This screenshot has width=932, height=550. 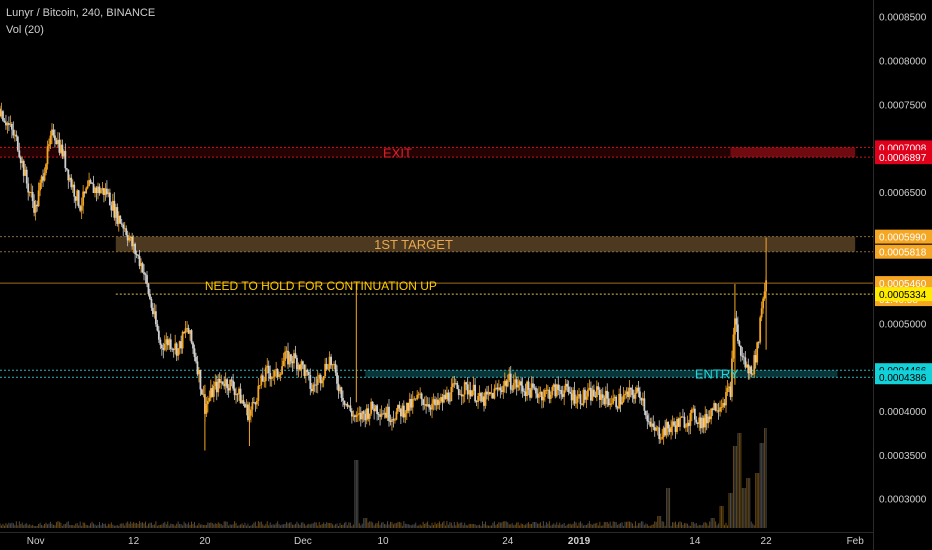 What do you see at coordinates (903, 377) in the screenshot?
I see `price-tag` at bounding box center [903, 377].